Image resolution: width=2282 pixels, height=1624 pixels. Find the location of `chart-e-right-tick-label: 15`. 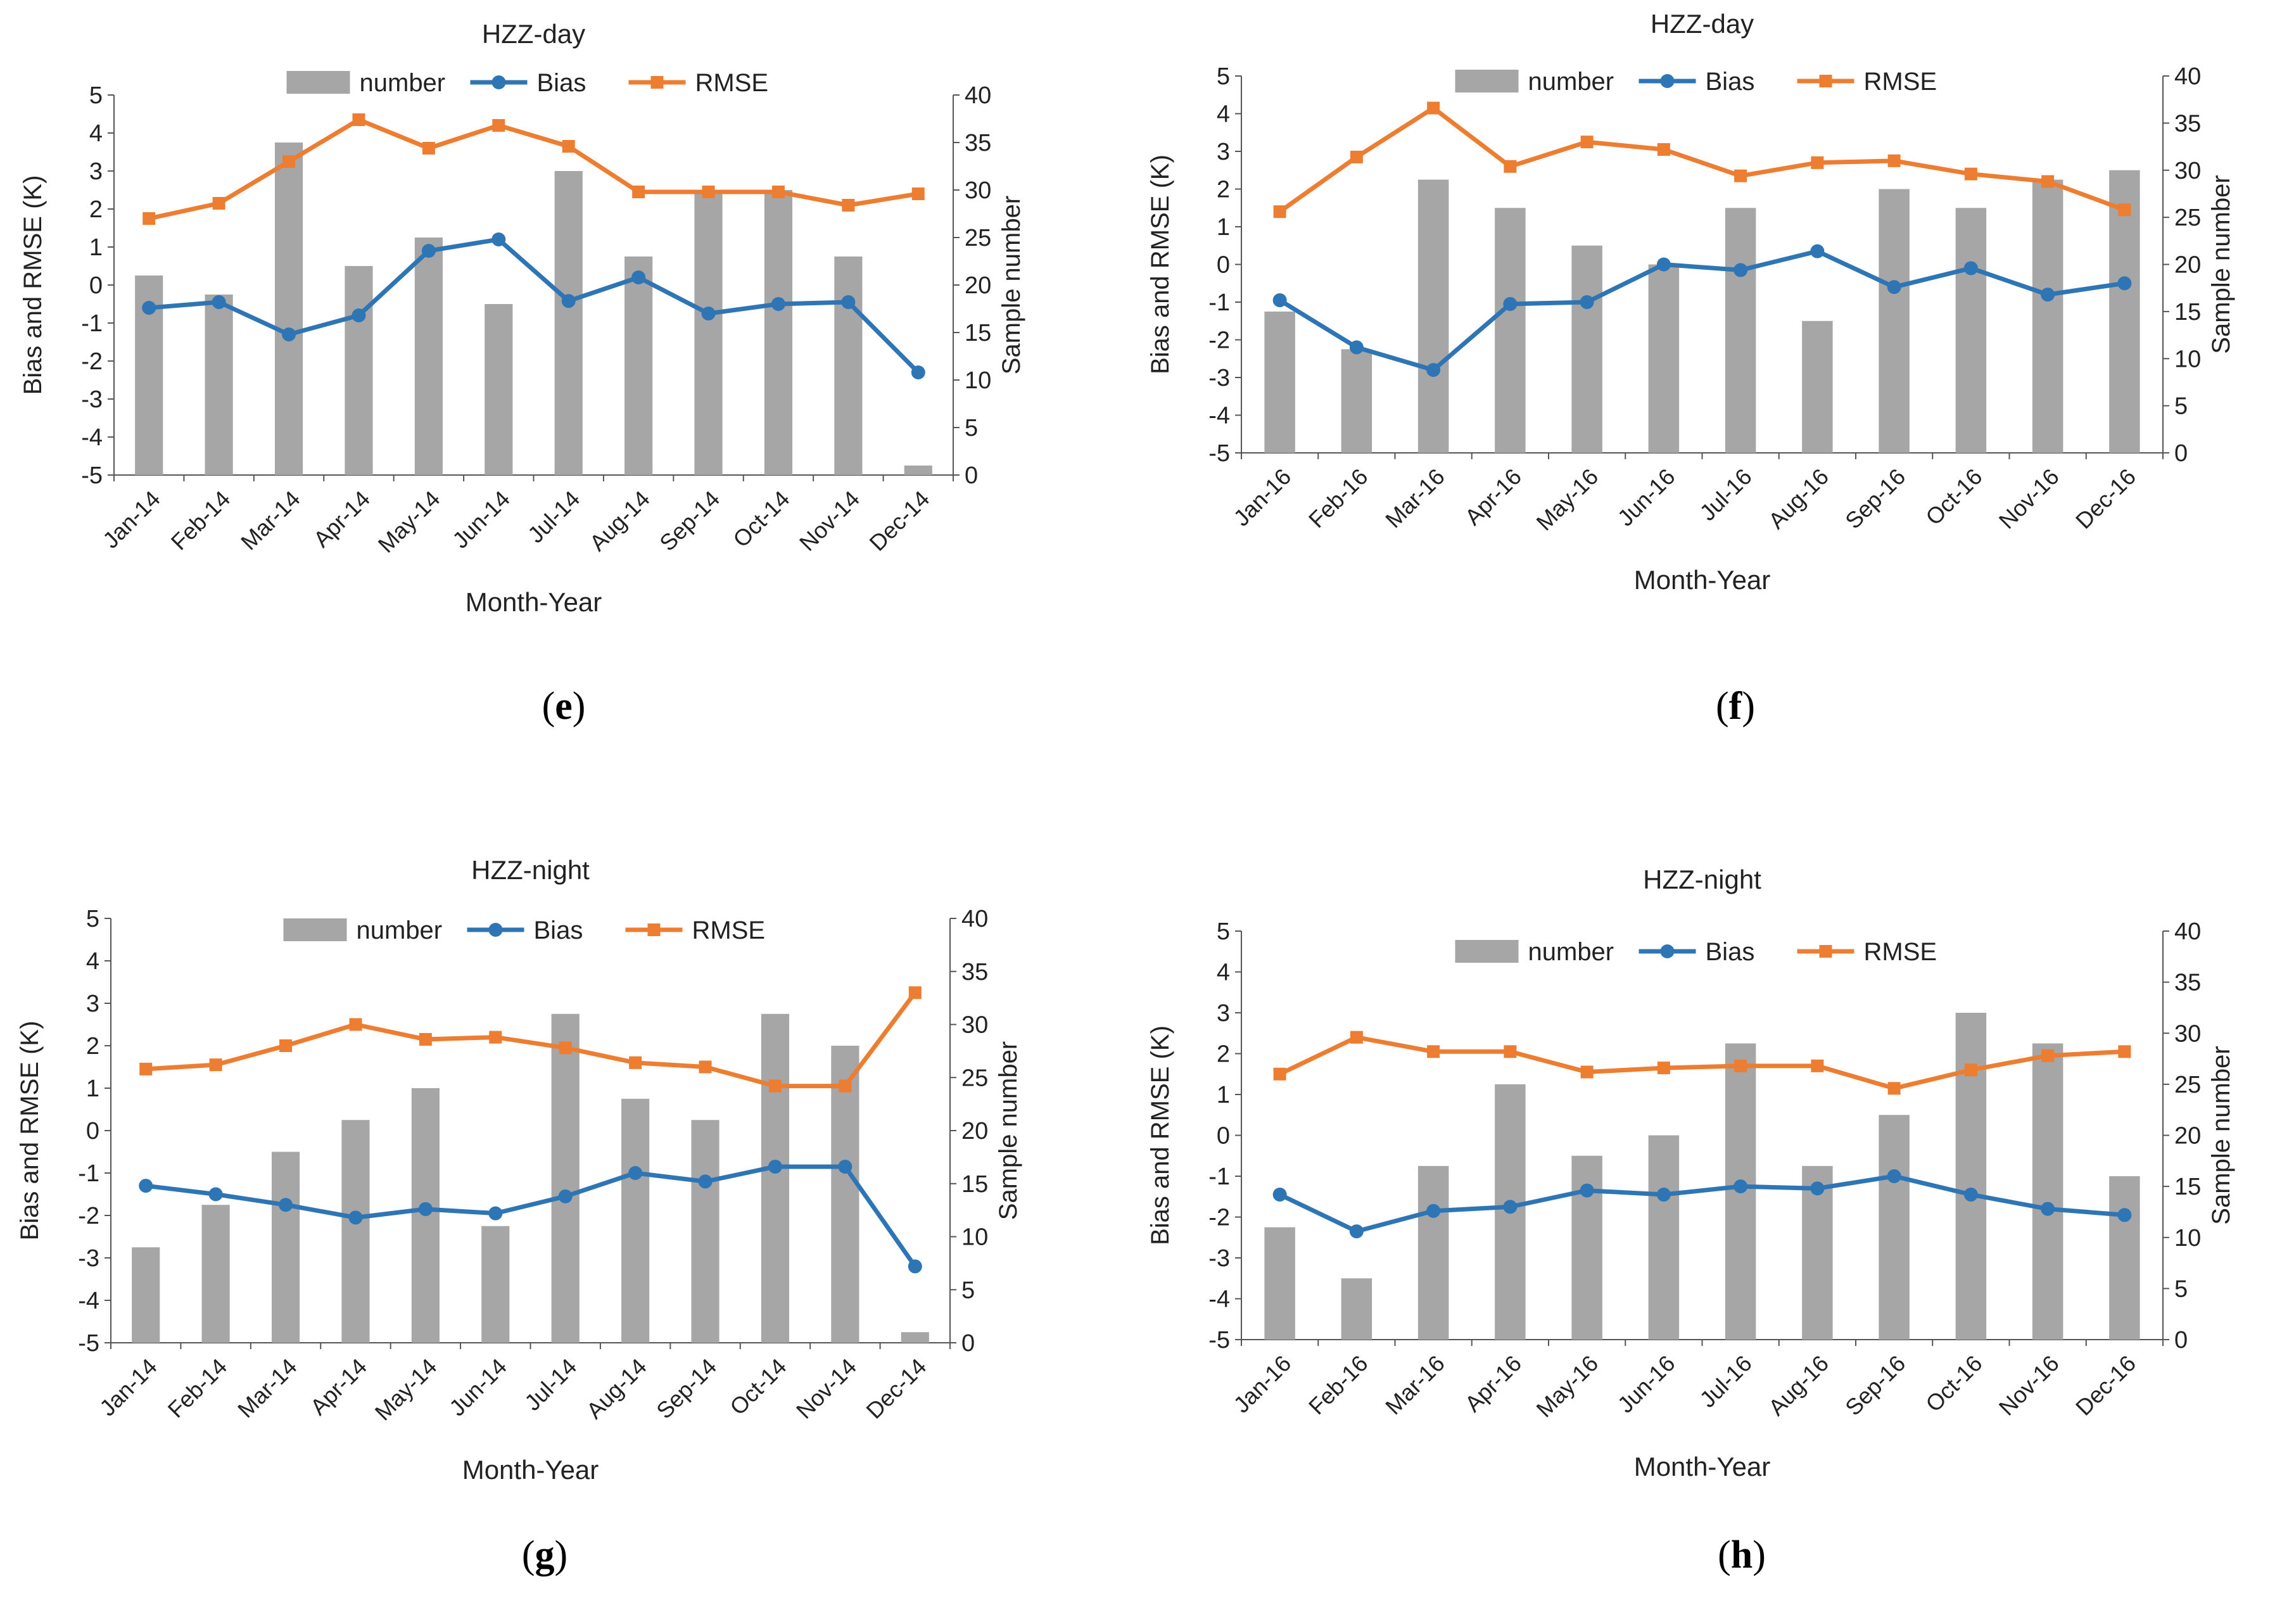

chart-e-right-tick-label: 15 is located at coordinates (978, 333).